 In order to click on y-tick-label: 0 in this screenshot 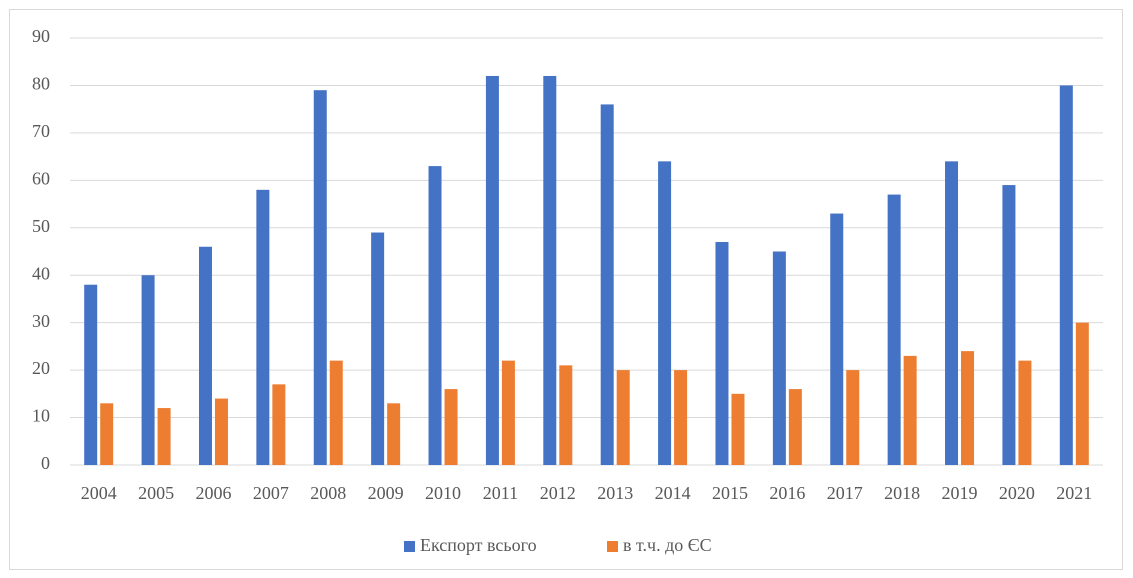, I will do `click(45, 463)`.